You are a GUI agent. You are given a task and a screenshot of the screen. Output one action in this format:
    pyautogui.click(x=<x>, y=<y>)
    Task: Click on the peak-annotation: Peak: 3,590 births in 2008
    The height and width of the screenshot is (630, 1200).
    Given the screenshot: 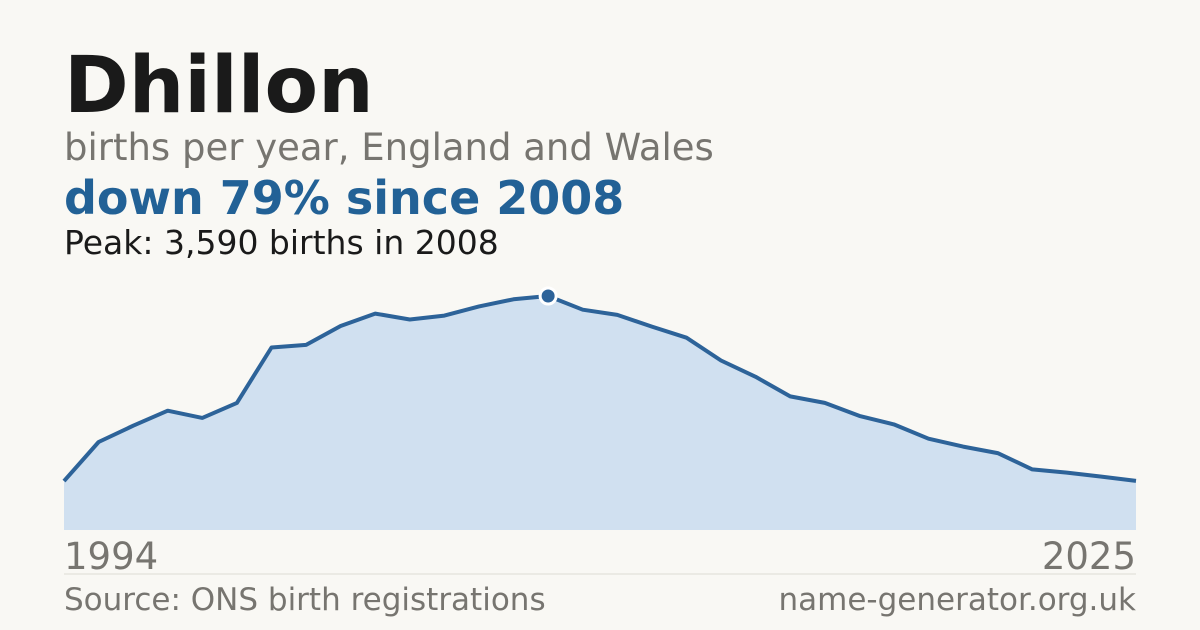 What is the action you would take?
    pyautogui.click(x=281, y=242)
    